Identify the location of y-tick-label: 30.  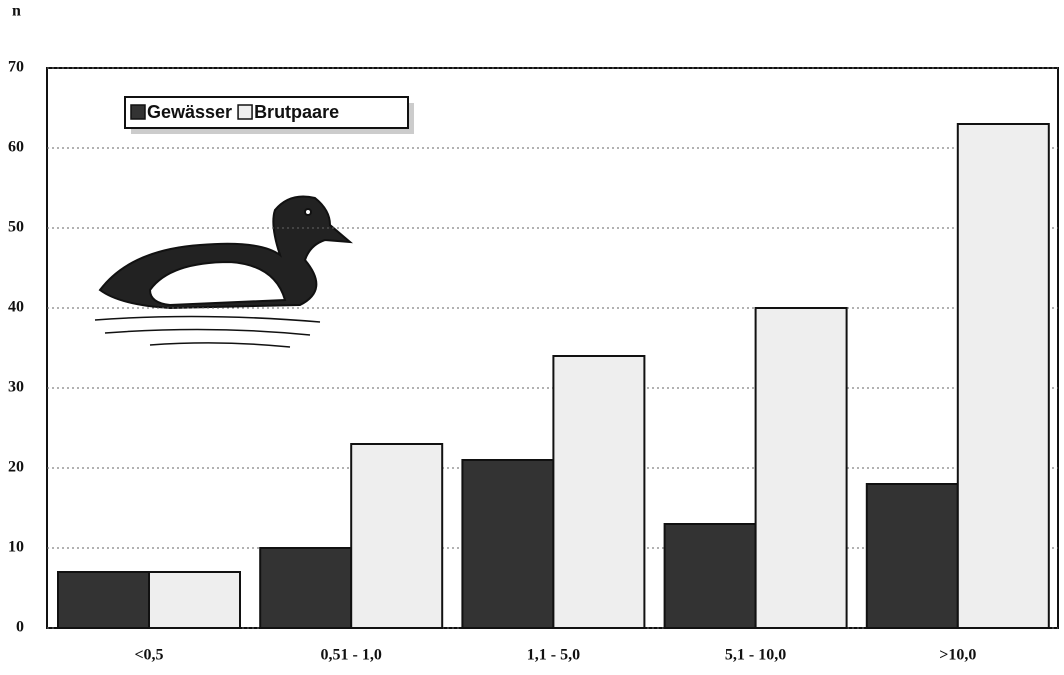
(16, 387).